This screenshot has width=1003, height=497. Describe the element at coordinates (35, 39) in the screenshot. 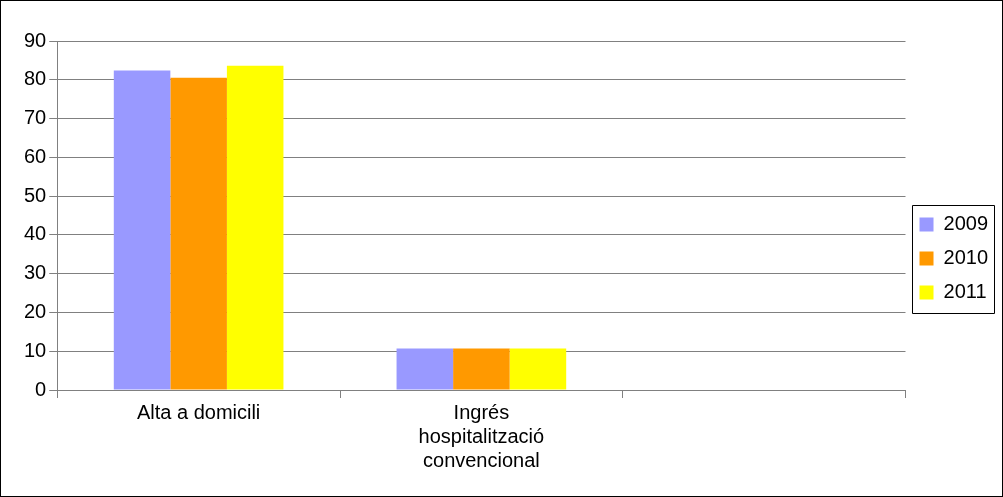

I see `y-tick-label: 90` at that location.